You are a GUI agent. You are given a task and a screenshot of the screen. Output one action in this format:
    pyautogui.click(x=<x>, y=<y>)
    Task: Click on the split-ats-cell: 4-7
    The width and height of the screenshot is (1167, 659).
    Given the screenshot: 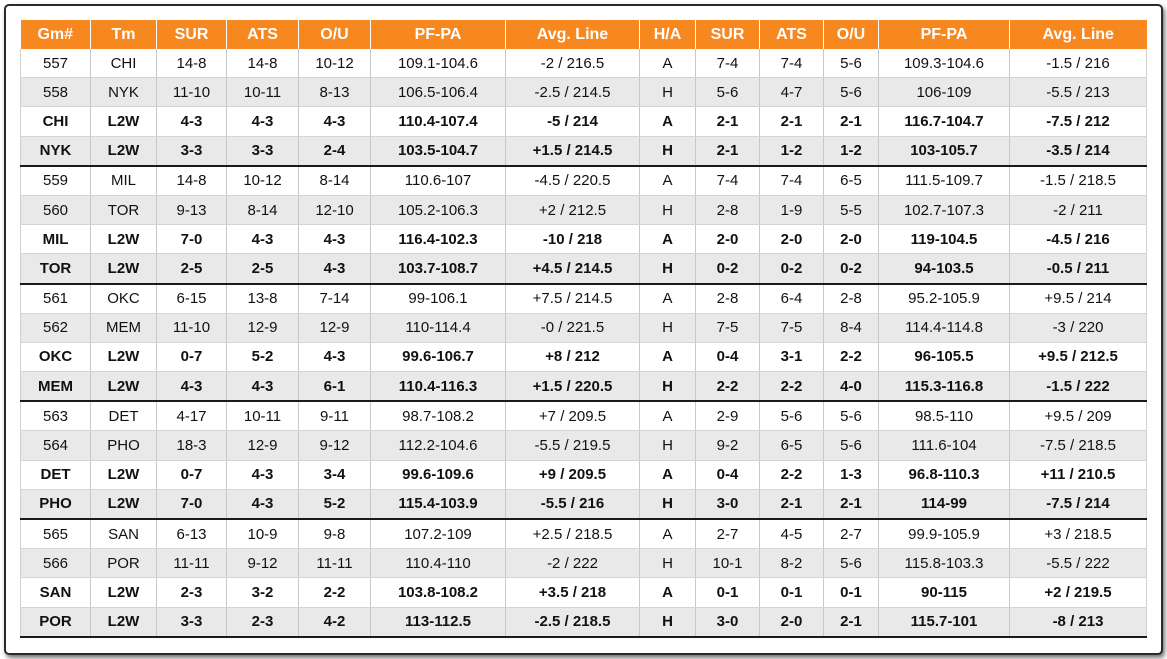 What is the action you would take?
    pyautogui.click(x=791, y=92)
    